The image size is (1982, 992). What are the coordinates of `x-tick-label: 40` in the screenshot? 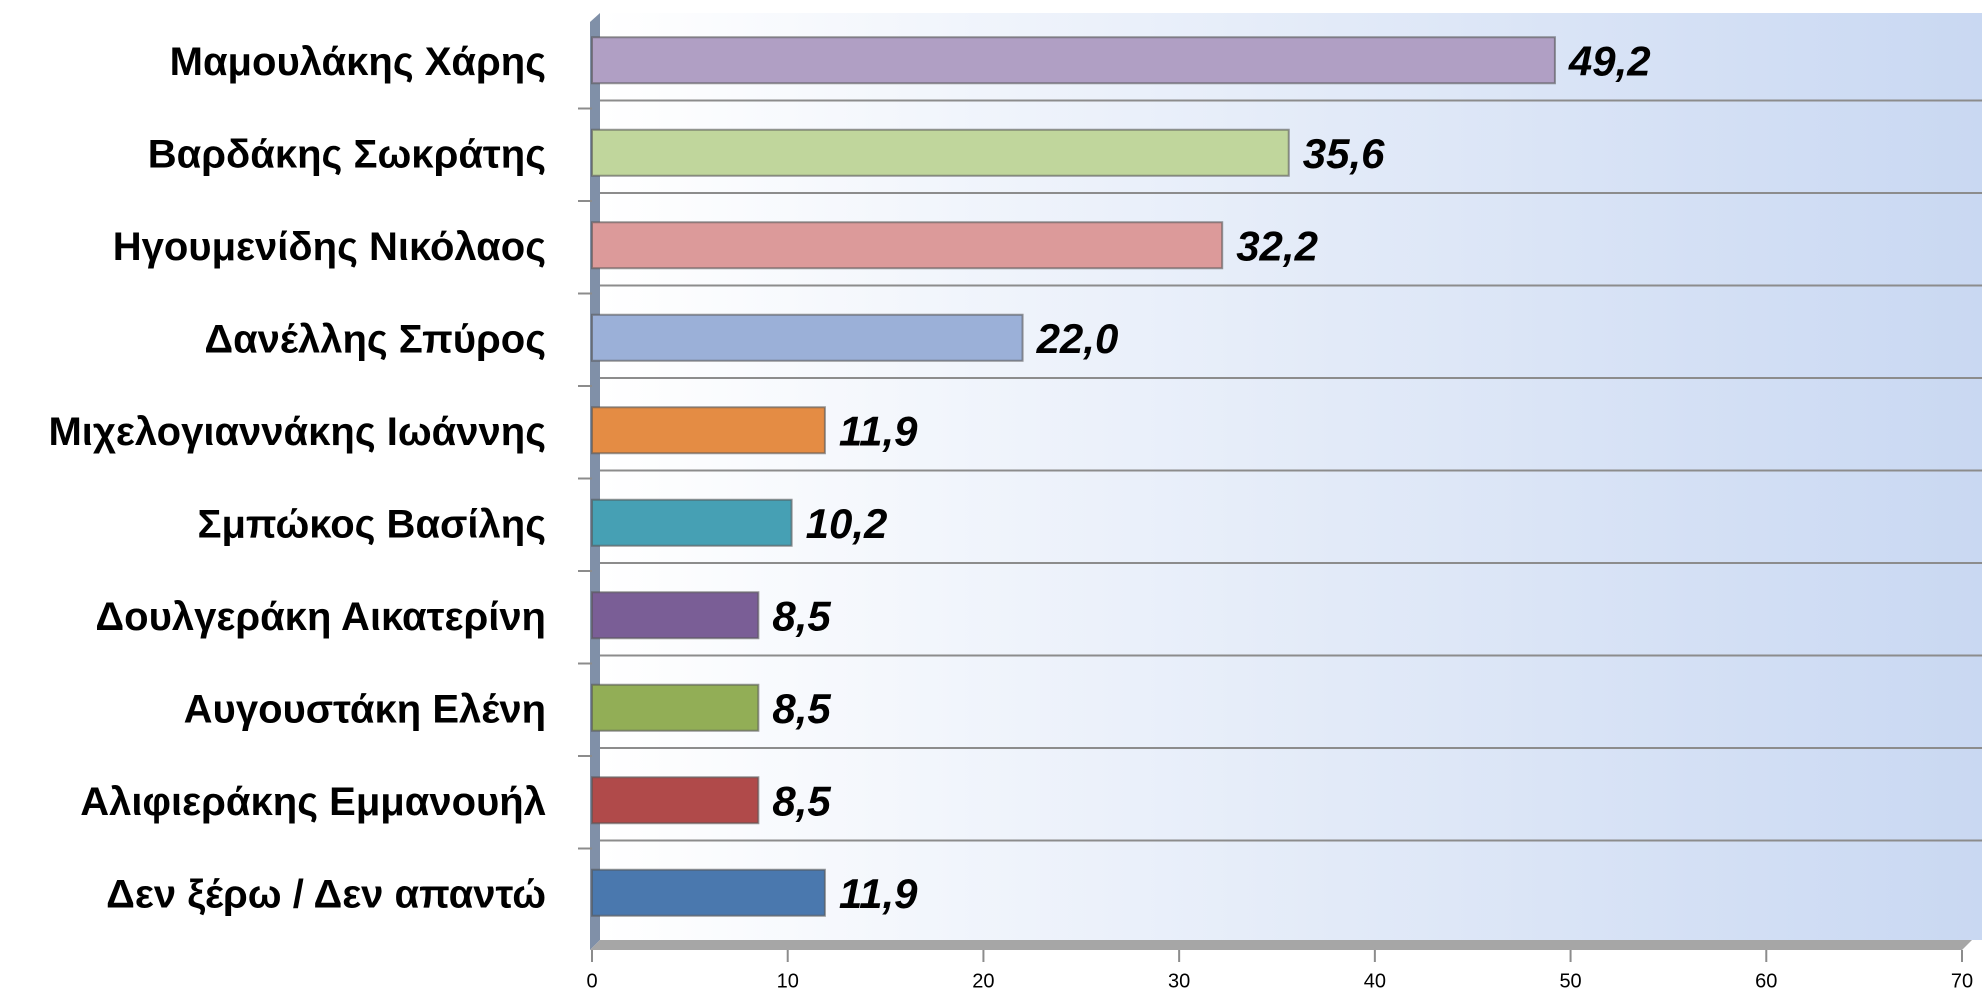 It's located at (1375, 981).